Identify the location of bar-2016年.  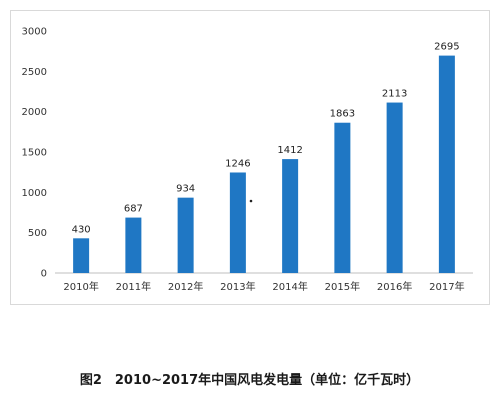
(394, 187).